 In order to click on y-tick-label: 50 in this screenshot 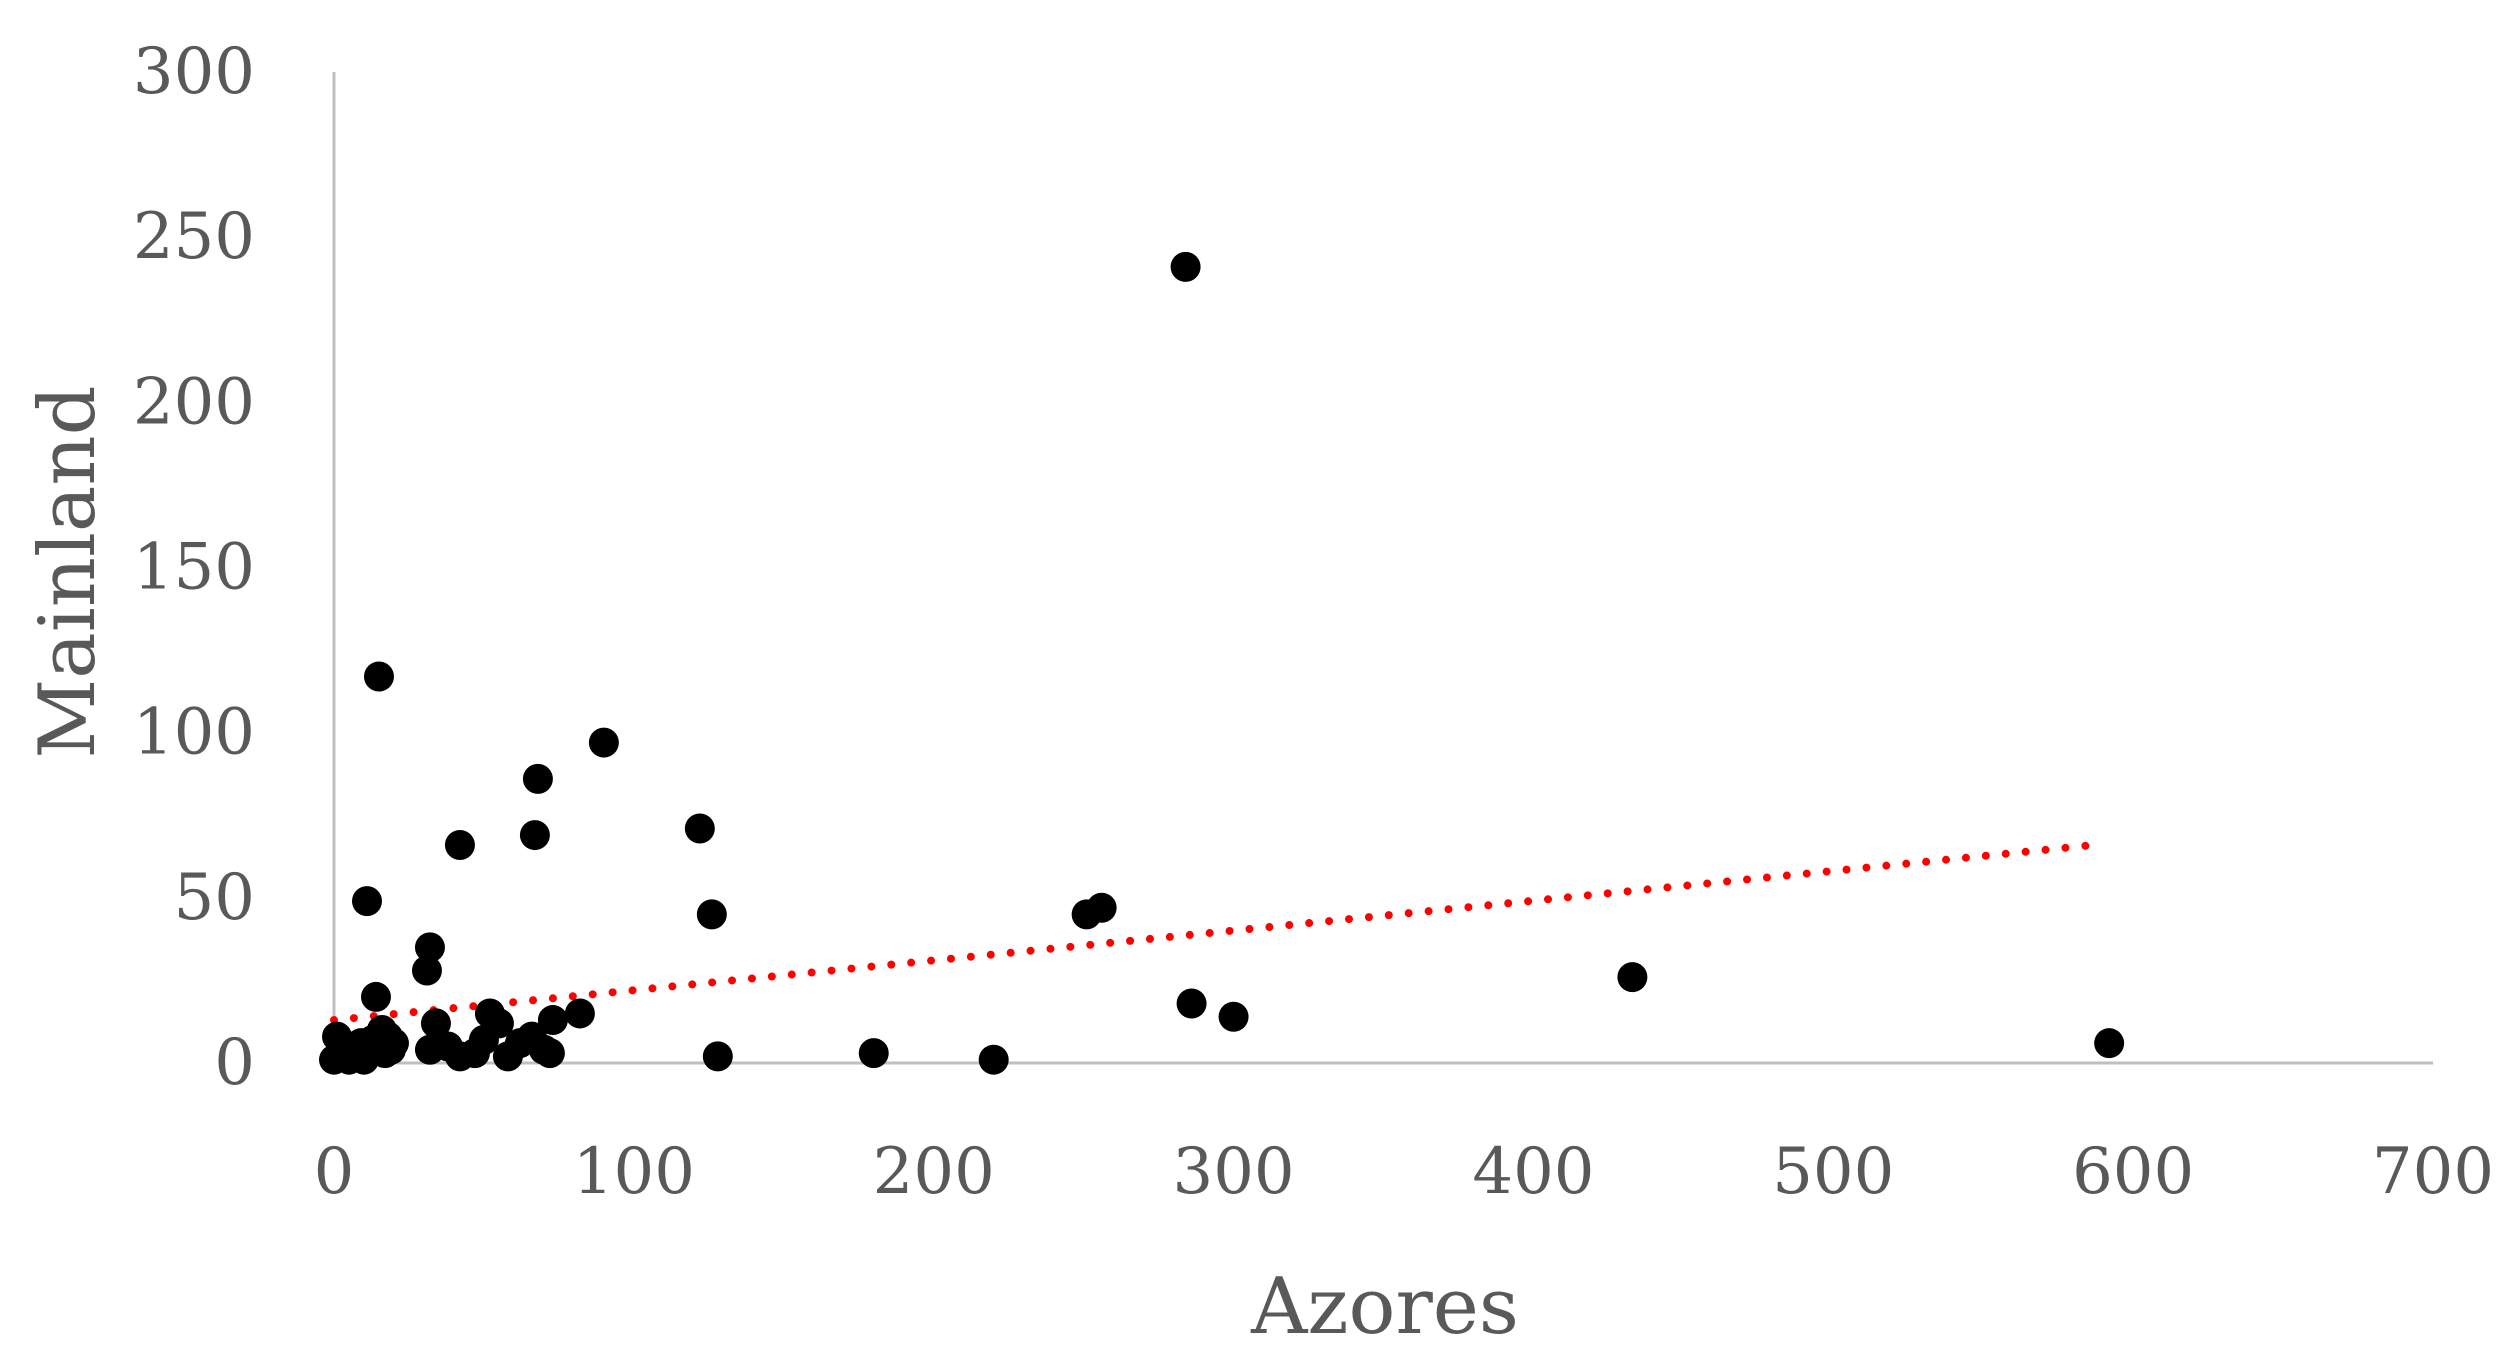, I will do `click(214, 898)`.